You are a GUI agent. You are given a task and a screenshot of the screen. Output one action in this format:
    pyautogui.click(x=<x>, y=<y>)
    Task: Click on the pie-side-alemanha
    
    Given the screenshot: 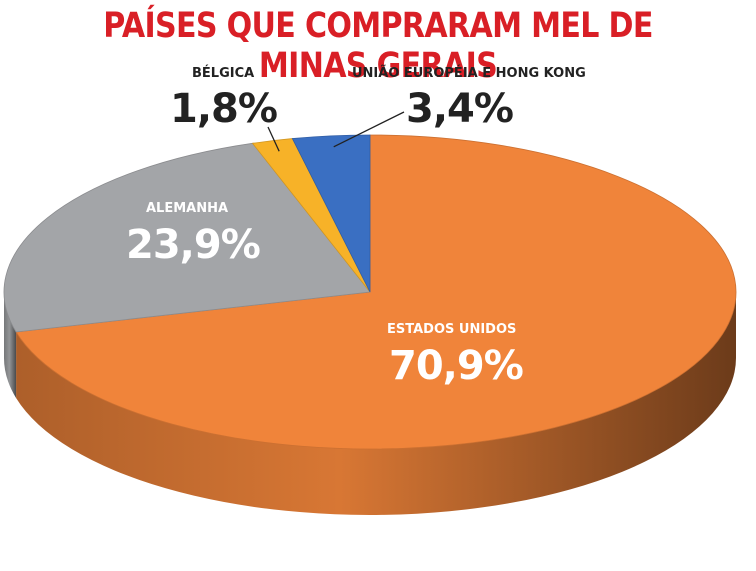 What is the action you would take?
    pyautogui.click(x=10, y=345)
    